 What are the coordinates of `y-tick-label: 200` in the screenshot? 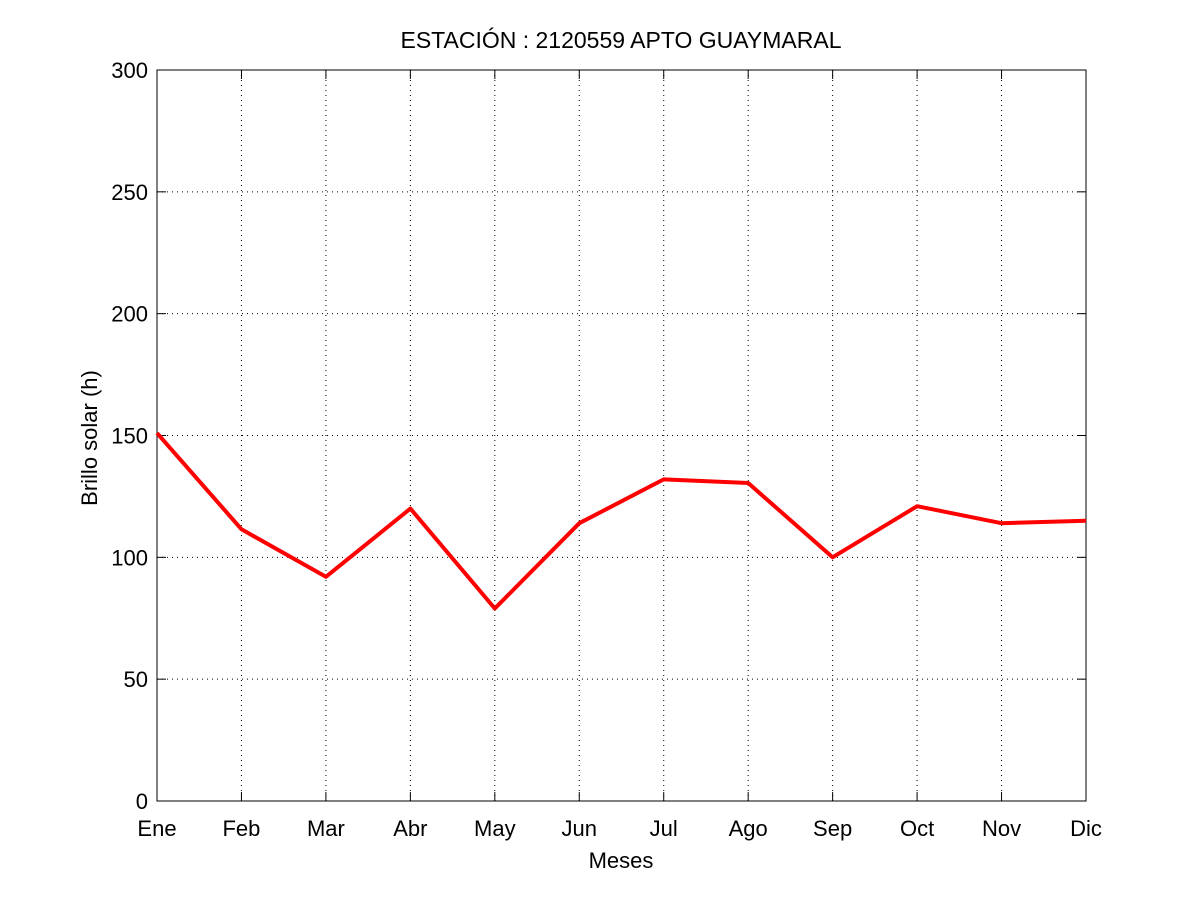 It's located at (129, 314).